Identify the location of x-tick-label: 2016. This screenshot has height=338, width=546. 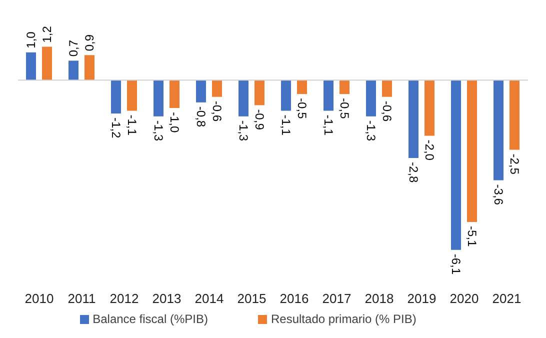
(294, 298).